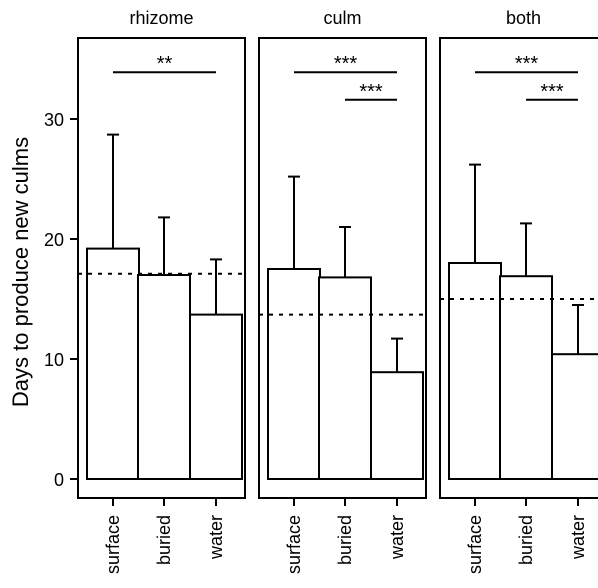  What do you see at coordinates (20, 272) in the screenshot?
I see `y-axis-label: Days to produce new culms` at bounding box center [20, 272].